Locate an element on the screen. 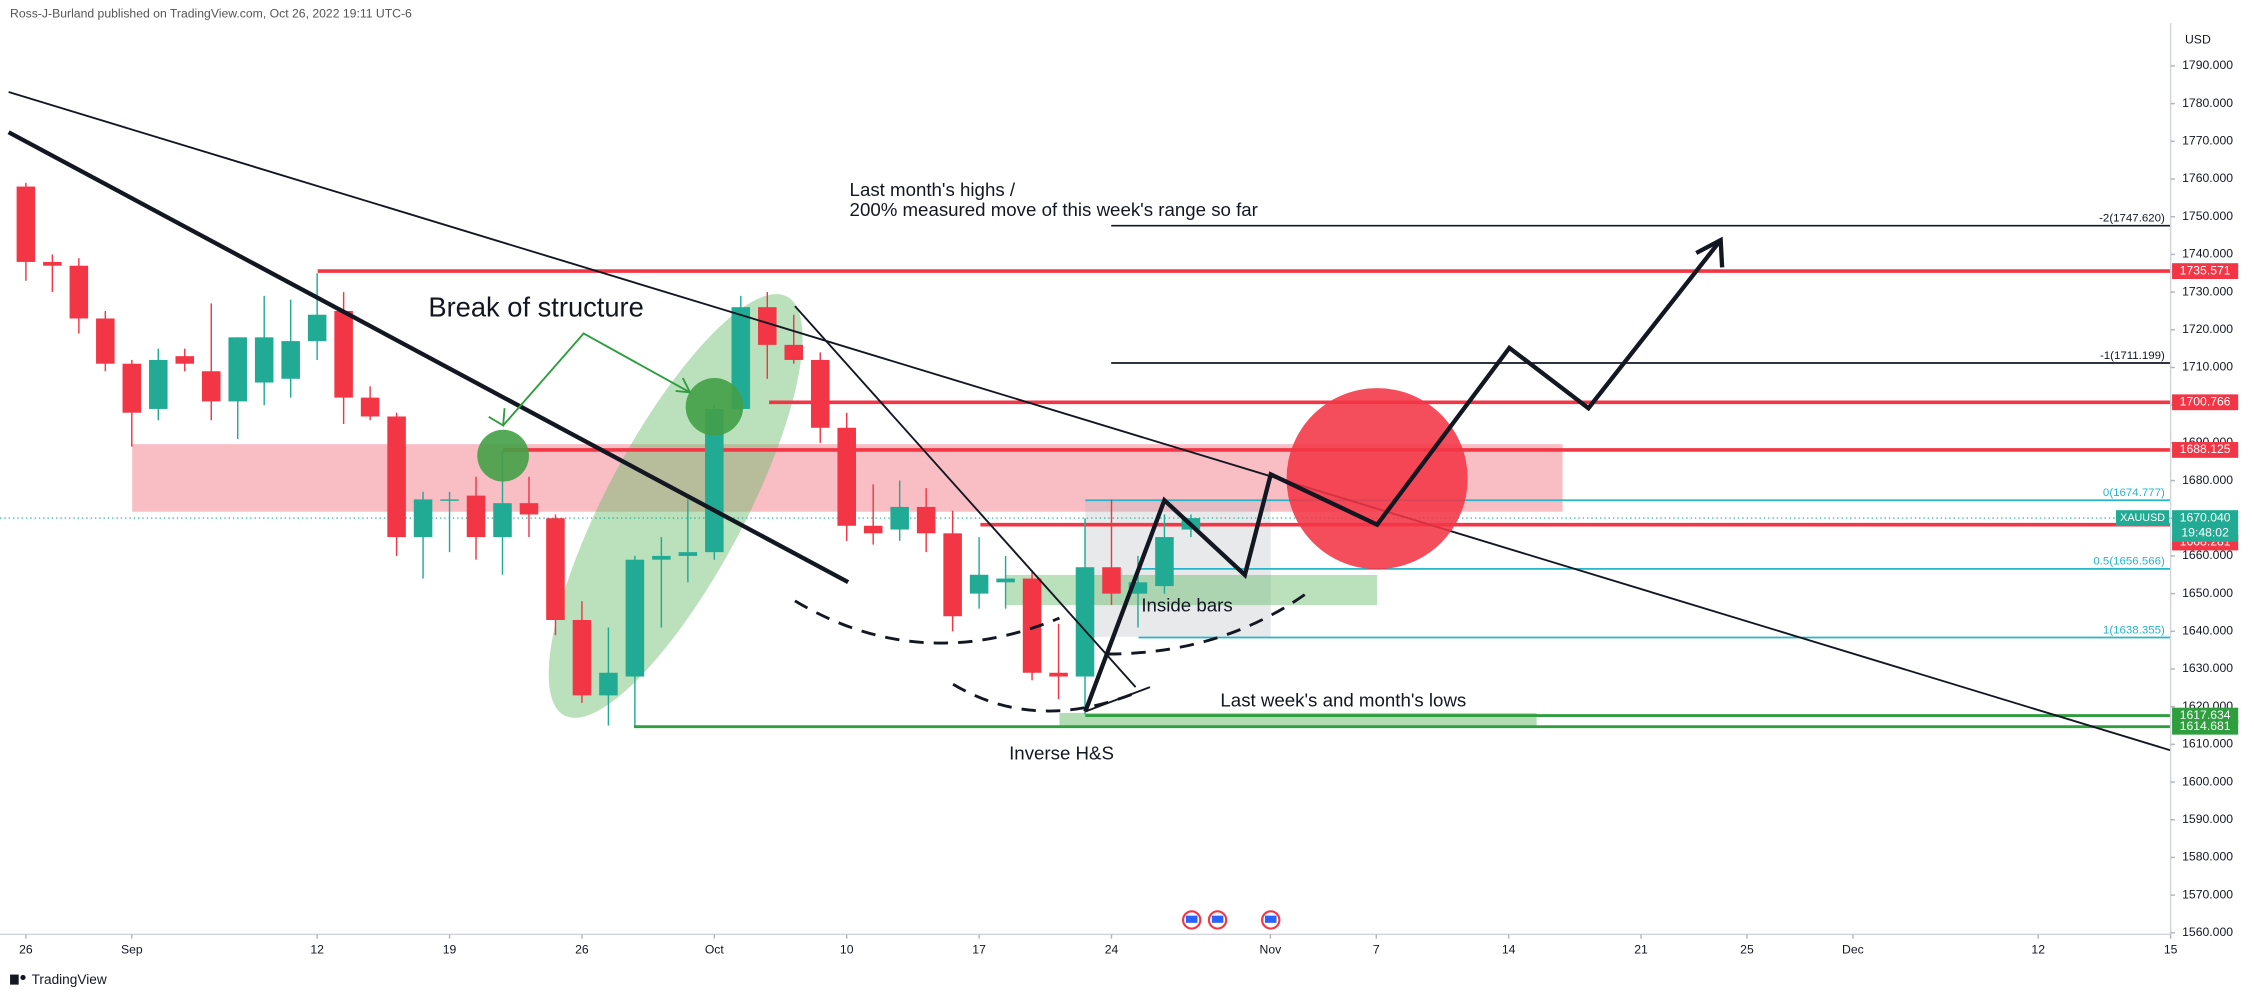 This screenshot has height=998, width=2254. x-tick-label: Nov is located at coordinates (1271, 949).